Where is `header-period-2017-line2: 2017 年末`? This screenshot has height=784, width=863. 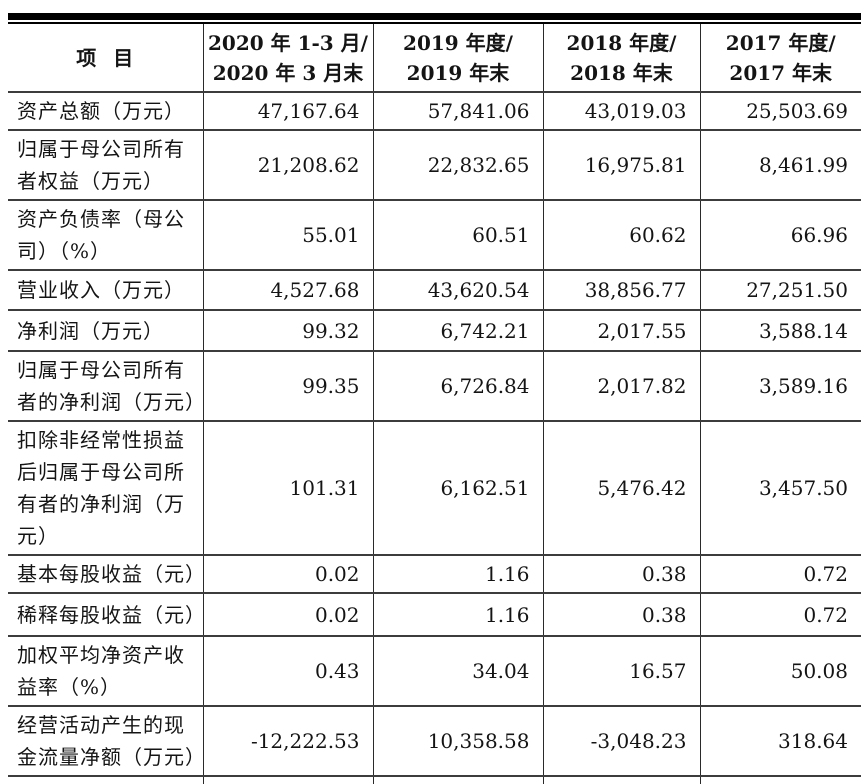
header-period-2017-line2: 2017 年末 is located at coordinates (781, 72).